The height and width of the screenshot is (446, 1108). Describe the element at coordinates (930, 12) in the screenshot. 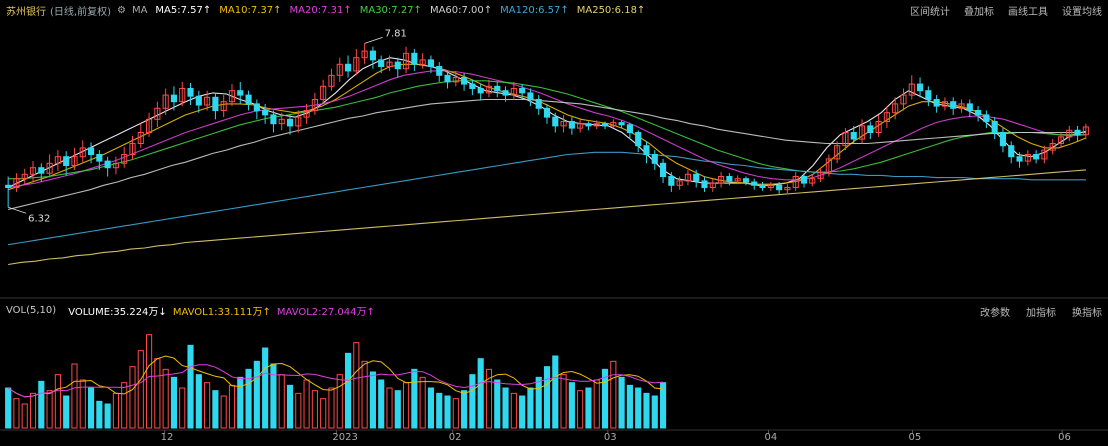

I see `toolbar-button: 区间统计` at that location.